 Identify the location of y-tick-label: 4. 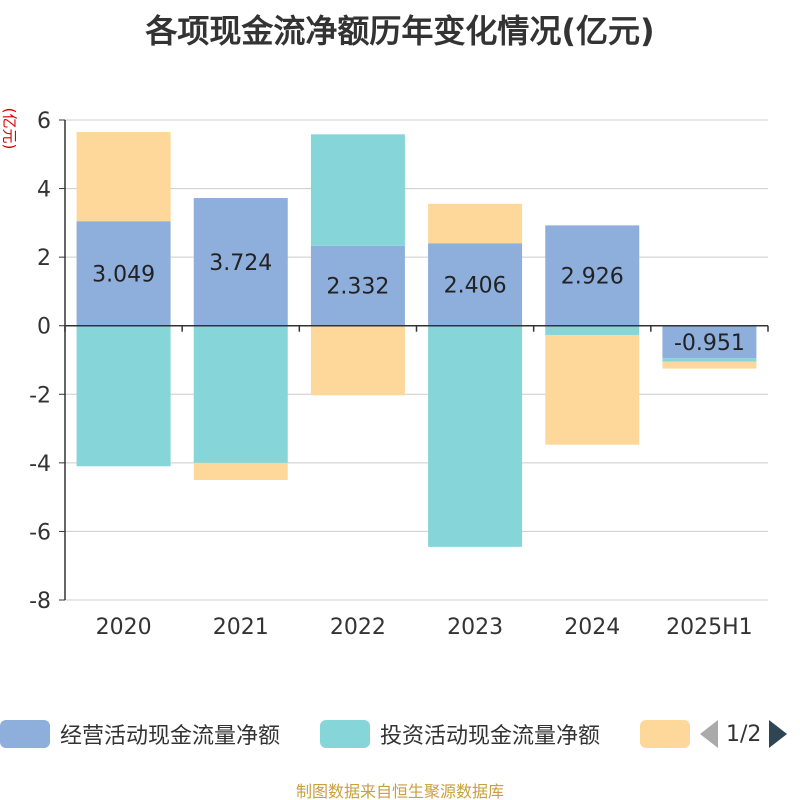
(44, 190).